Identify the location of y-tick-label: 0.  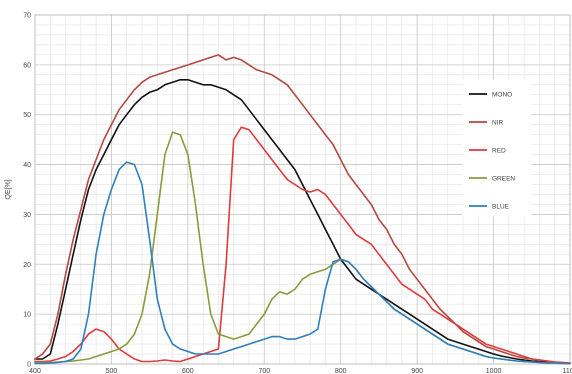
(29, 365).